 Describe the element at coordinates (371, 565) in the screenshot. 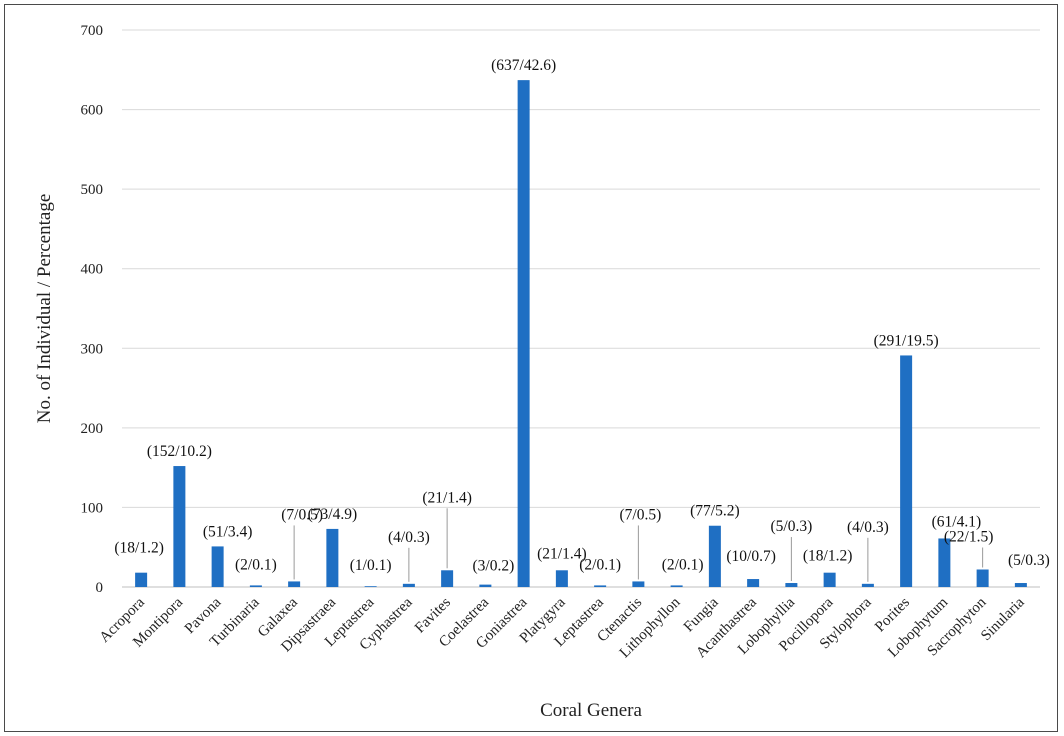

I see `data-label: (1/0.1)` at that location.